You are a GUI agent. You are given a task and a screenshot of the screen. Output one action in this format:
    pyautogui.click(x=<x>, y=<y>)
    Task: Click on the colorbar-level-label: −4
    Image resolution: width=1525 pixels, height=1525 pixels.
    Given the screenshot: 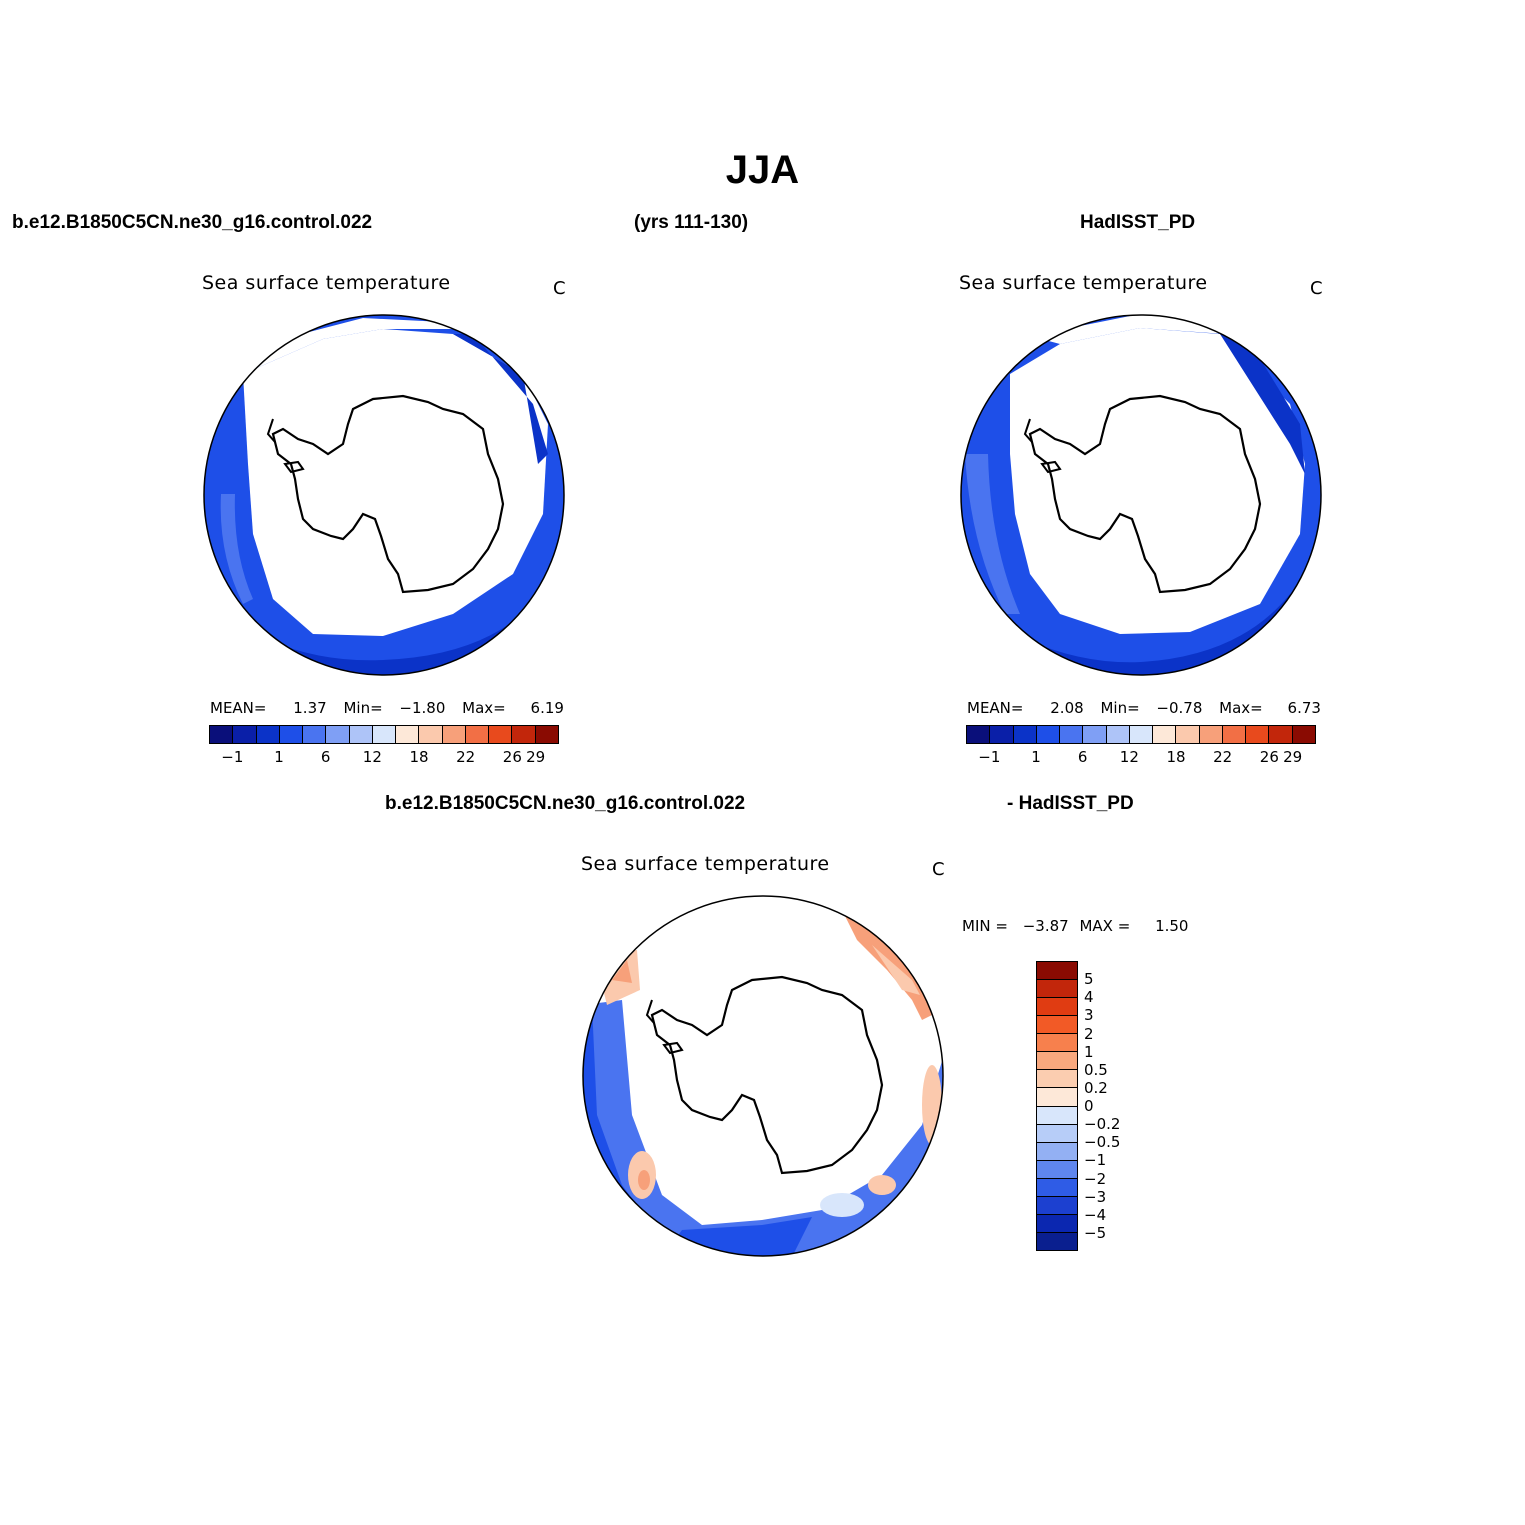 What is the action you would take?
    pyautogui.click(x=1095, y=1214)
    